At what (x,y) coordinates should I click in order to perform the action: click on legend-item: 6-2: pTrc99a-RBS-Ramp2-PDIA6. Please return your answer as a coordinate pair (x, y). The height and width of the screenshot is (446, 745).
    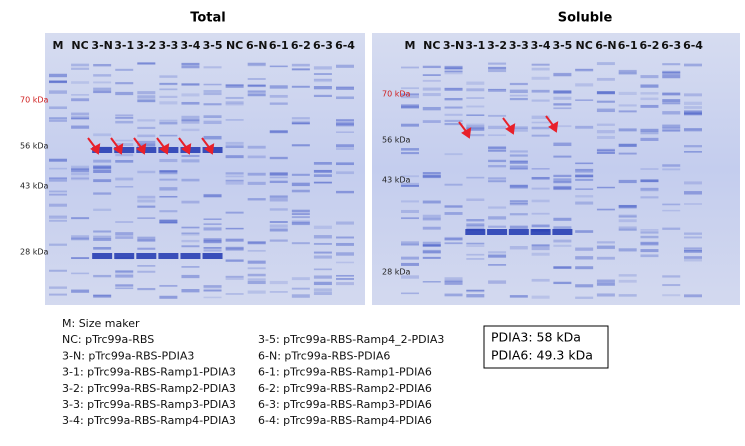
    Looking at the image, I should click on (345, 388).